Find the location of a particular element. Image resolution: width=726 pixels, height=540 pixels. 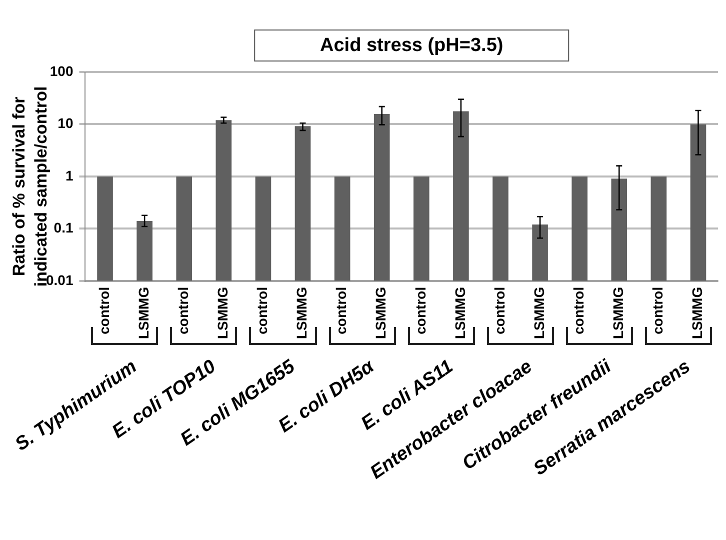

y-tick-label: 10 is located at coordinates (66, 123).